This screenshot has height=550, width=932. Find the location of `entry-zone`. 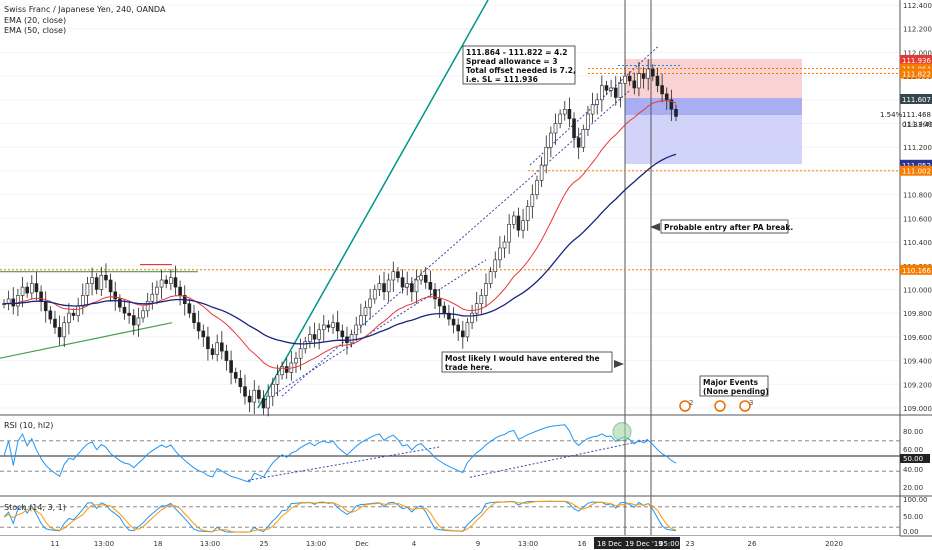

entry-zone is located at coordinates (713, 106).